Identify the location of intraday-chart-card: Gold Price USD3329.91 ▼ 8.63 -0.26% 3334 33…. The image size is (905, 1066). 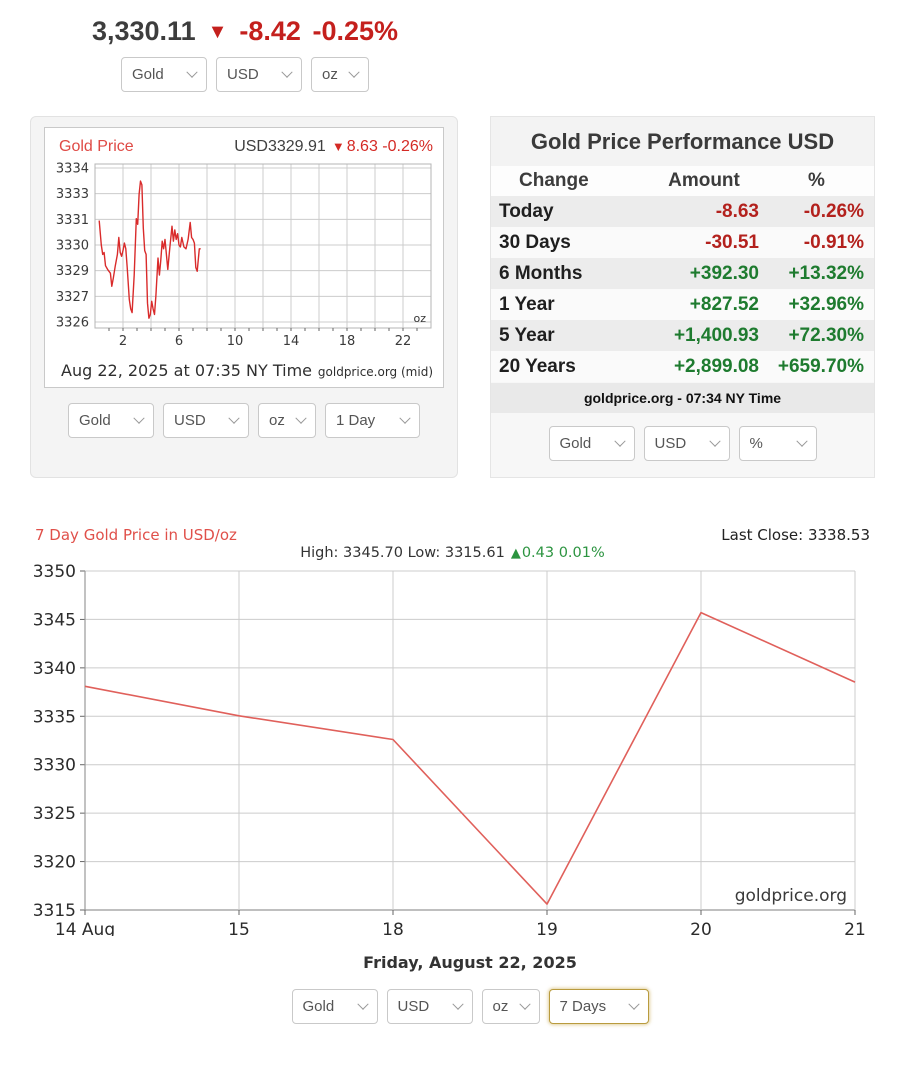
(244, 257).